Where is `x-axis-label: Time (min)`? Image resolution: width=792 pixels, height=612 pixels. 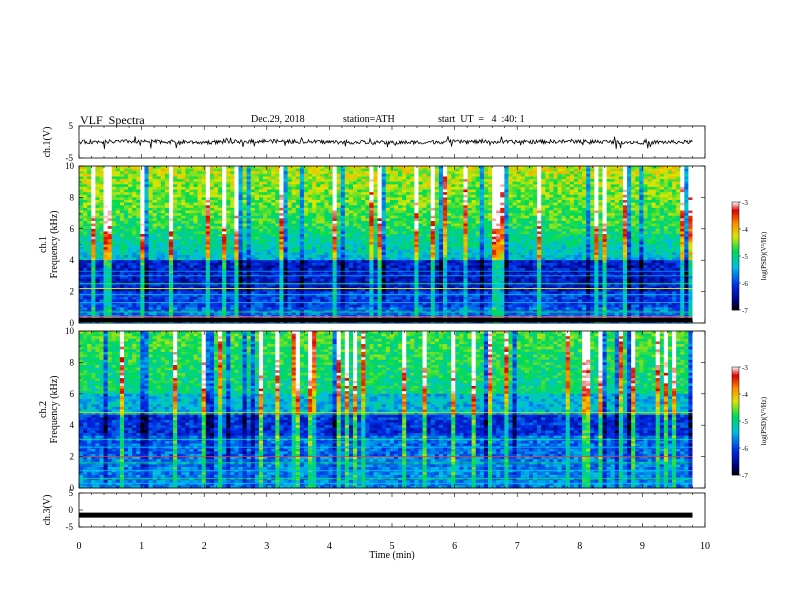 x-axis-label: Time (min) is located at coordinates (391, 555).